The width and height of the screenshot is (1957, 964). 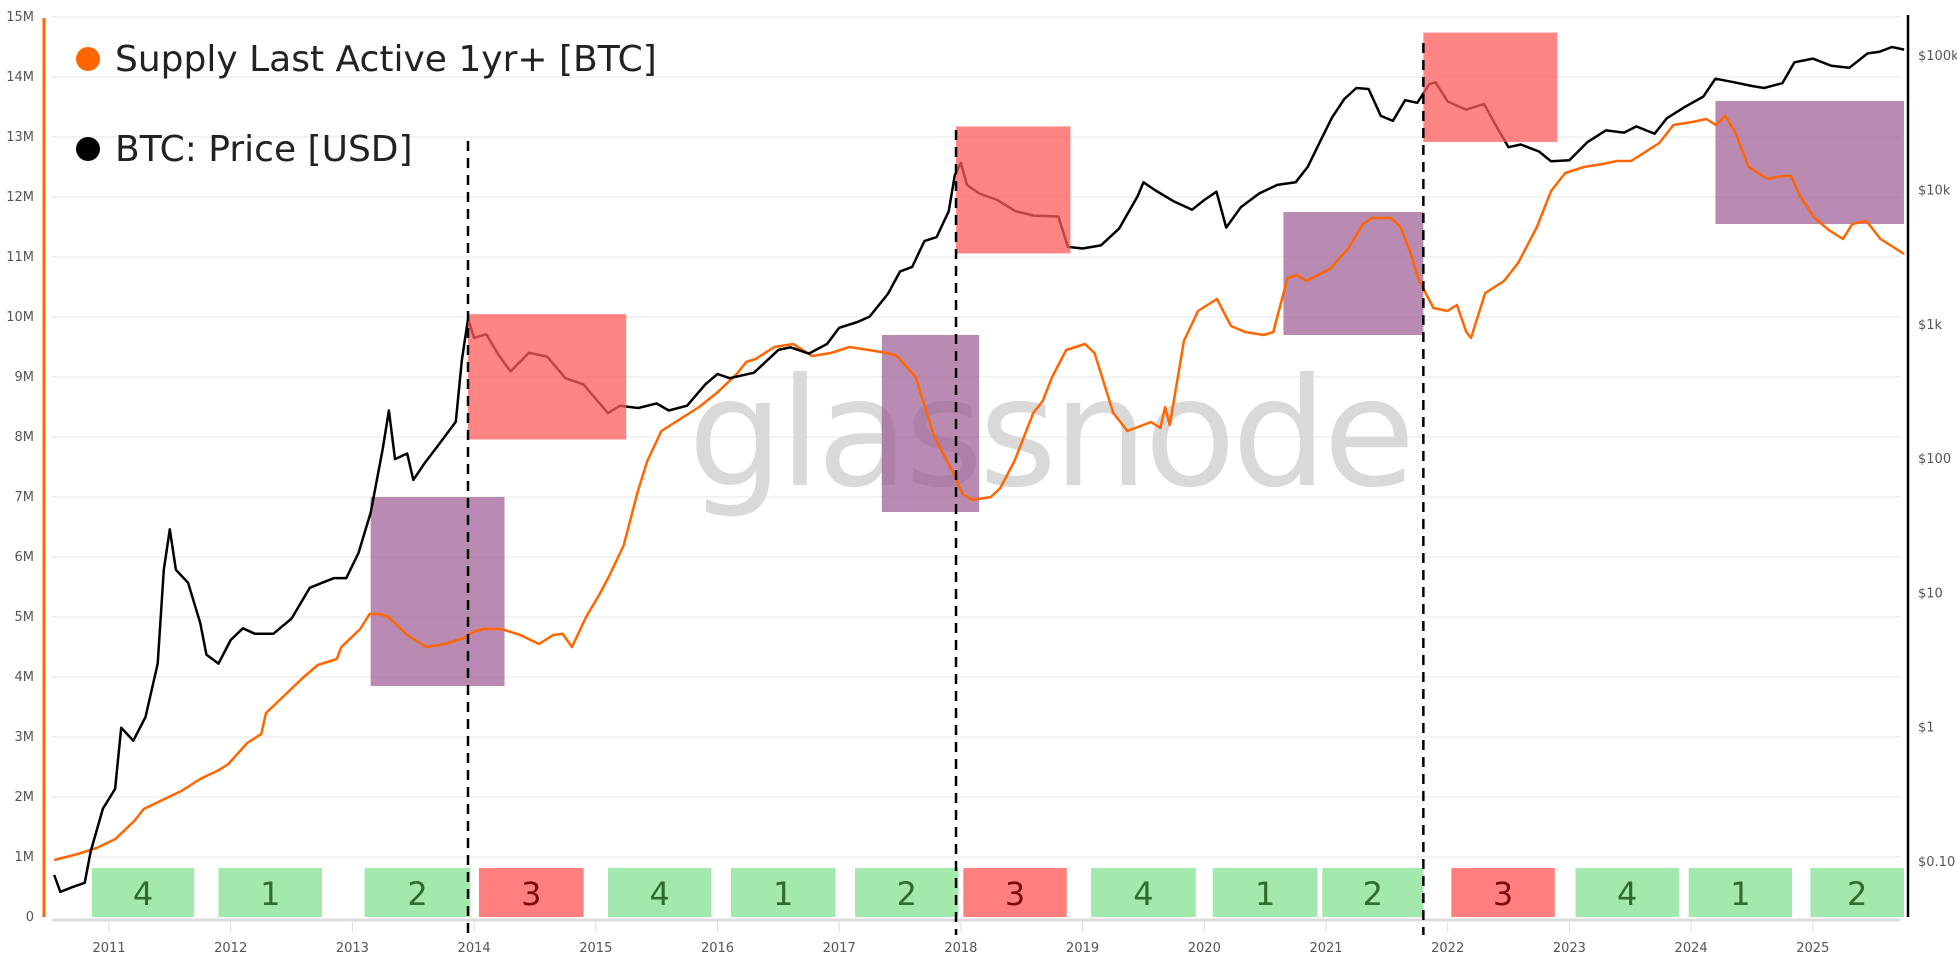 I want to click on legend-supply-label: Supply Last Active 1yr+ [BTC], so click(x=386, y=59).